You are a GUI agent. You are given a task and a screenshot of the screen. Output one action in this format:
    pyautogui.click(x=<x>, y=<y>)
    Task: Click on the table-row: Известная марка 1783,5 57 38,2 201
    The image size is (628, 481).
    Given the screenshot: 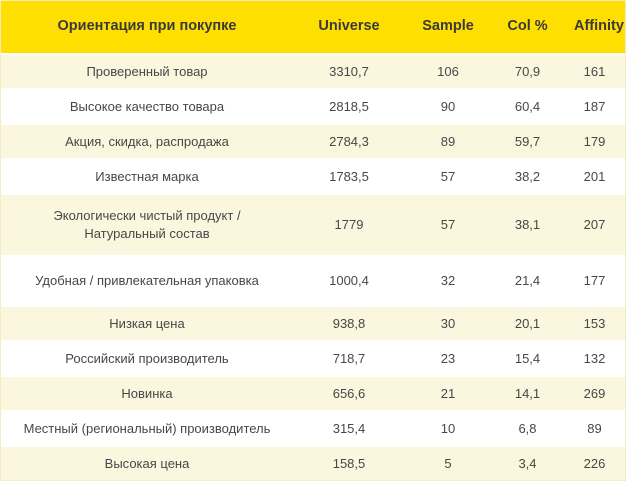 What is the action you would take?
    pyautogui.click(x=313, y=176)
    